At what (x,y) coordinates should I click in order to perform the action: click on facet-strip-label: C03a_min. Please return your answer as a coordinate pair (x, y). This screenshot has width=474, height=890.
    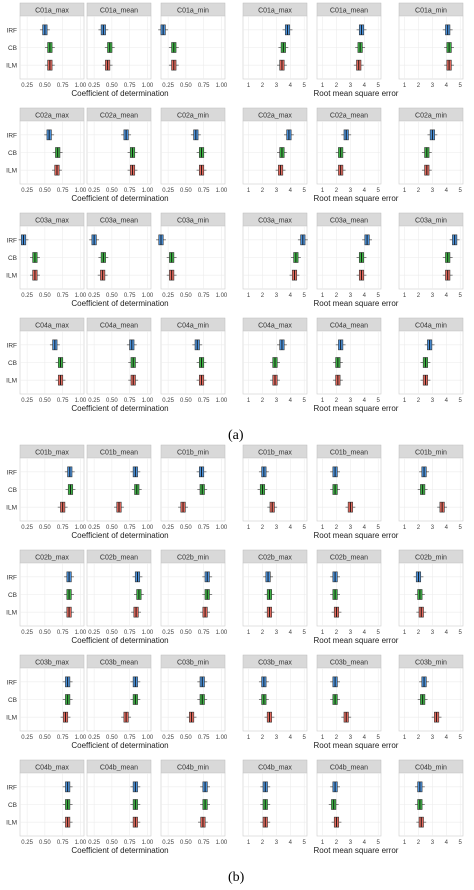
    Looking at the image, I should click on (431, 221).